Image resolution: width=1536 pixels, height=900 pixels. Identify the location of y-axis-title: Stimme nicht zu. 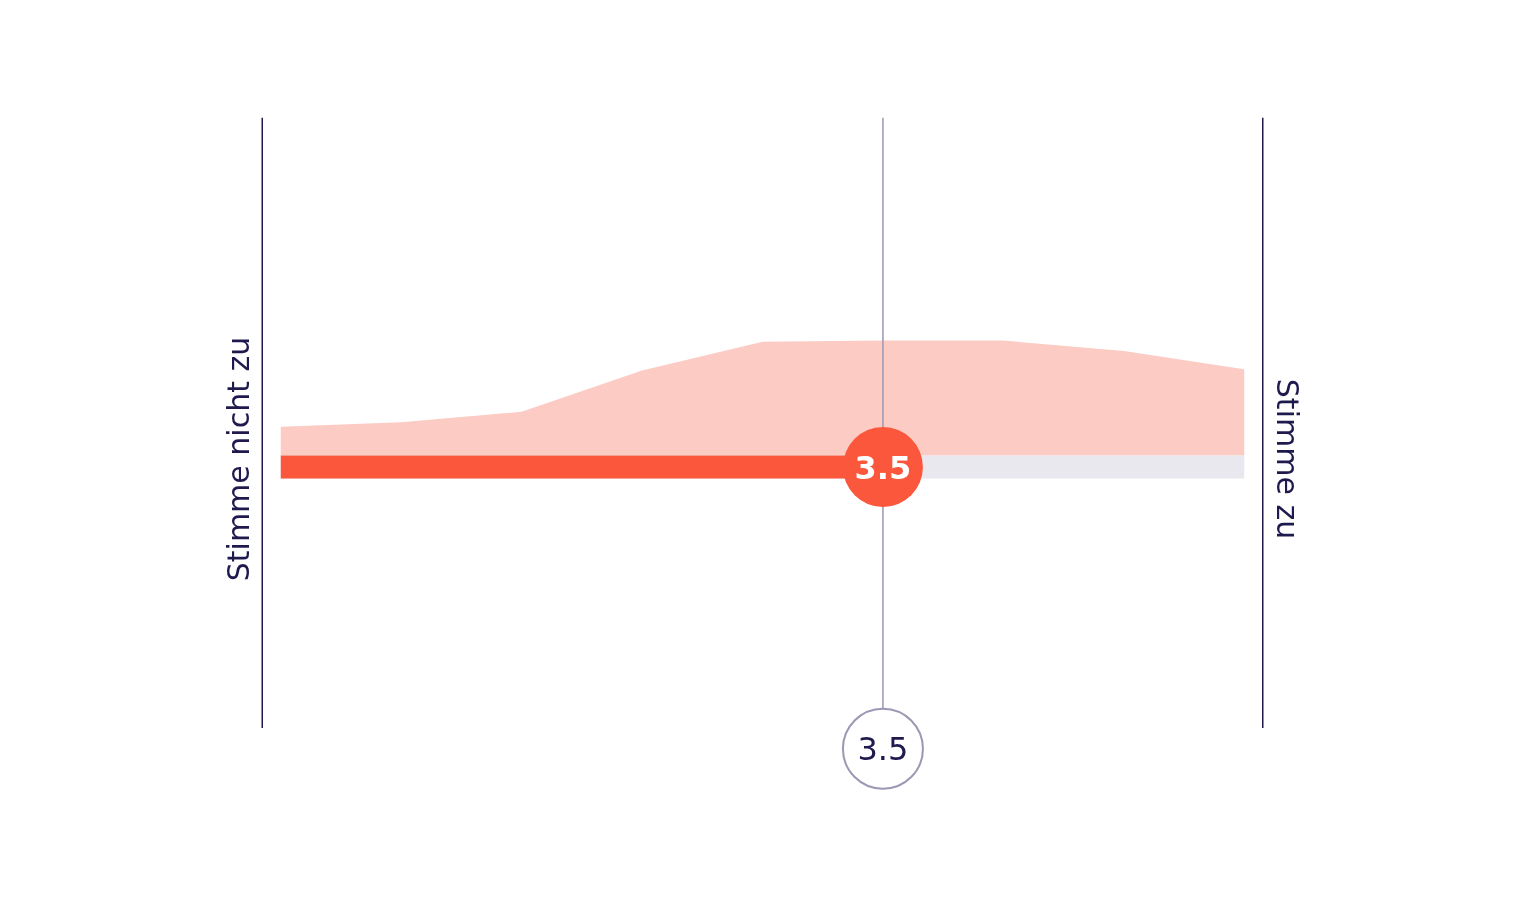
(238, 459).